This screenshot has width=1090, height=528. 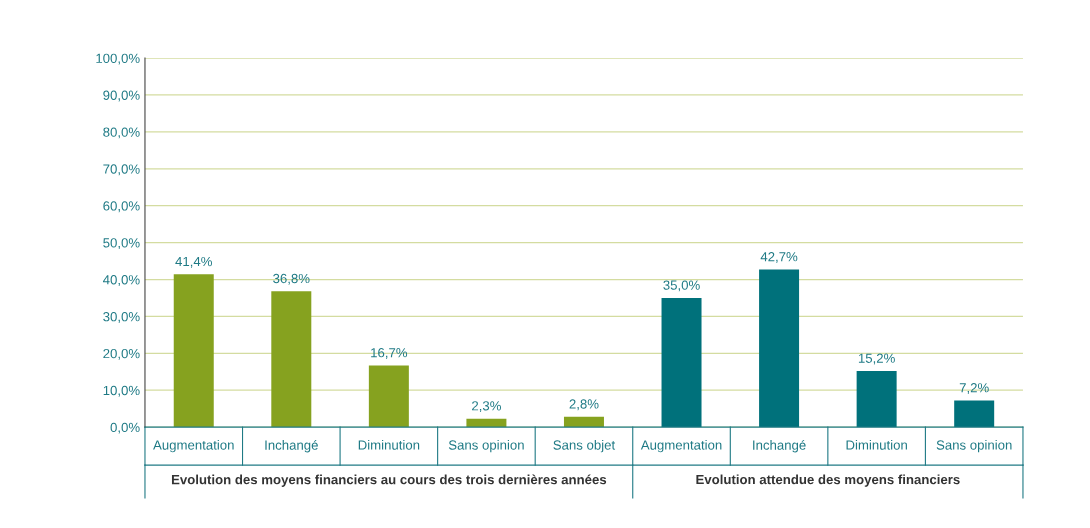 I want to click on y-tick-label: 0,0%, so click(x=125, y=428).